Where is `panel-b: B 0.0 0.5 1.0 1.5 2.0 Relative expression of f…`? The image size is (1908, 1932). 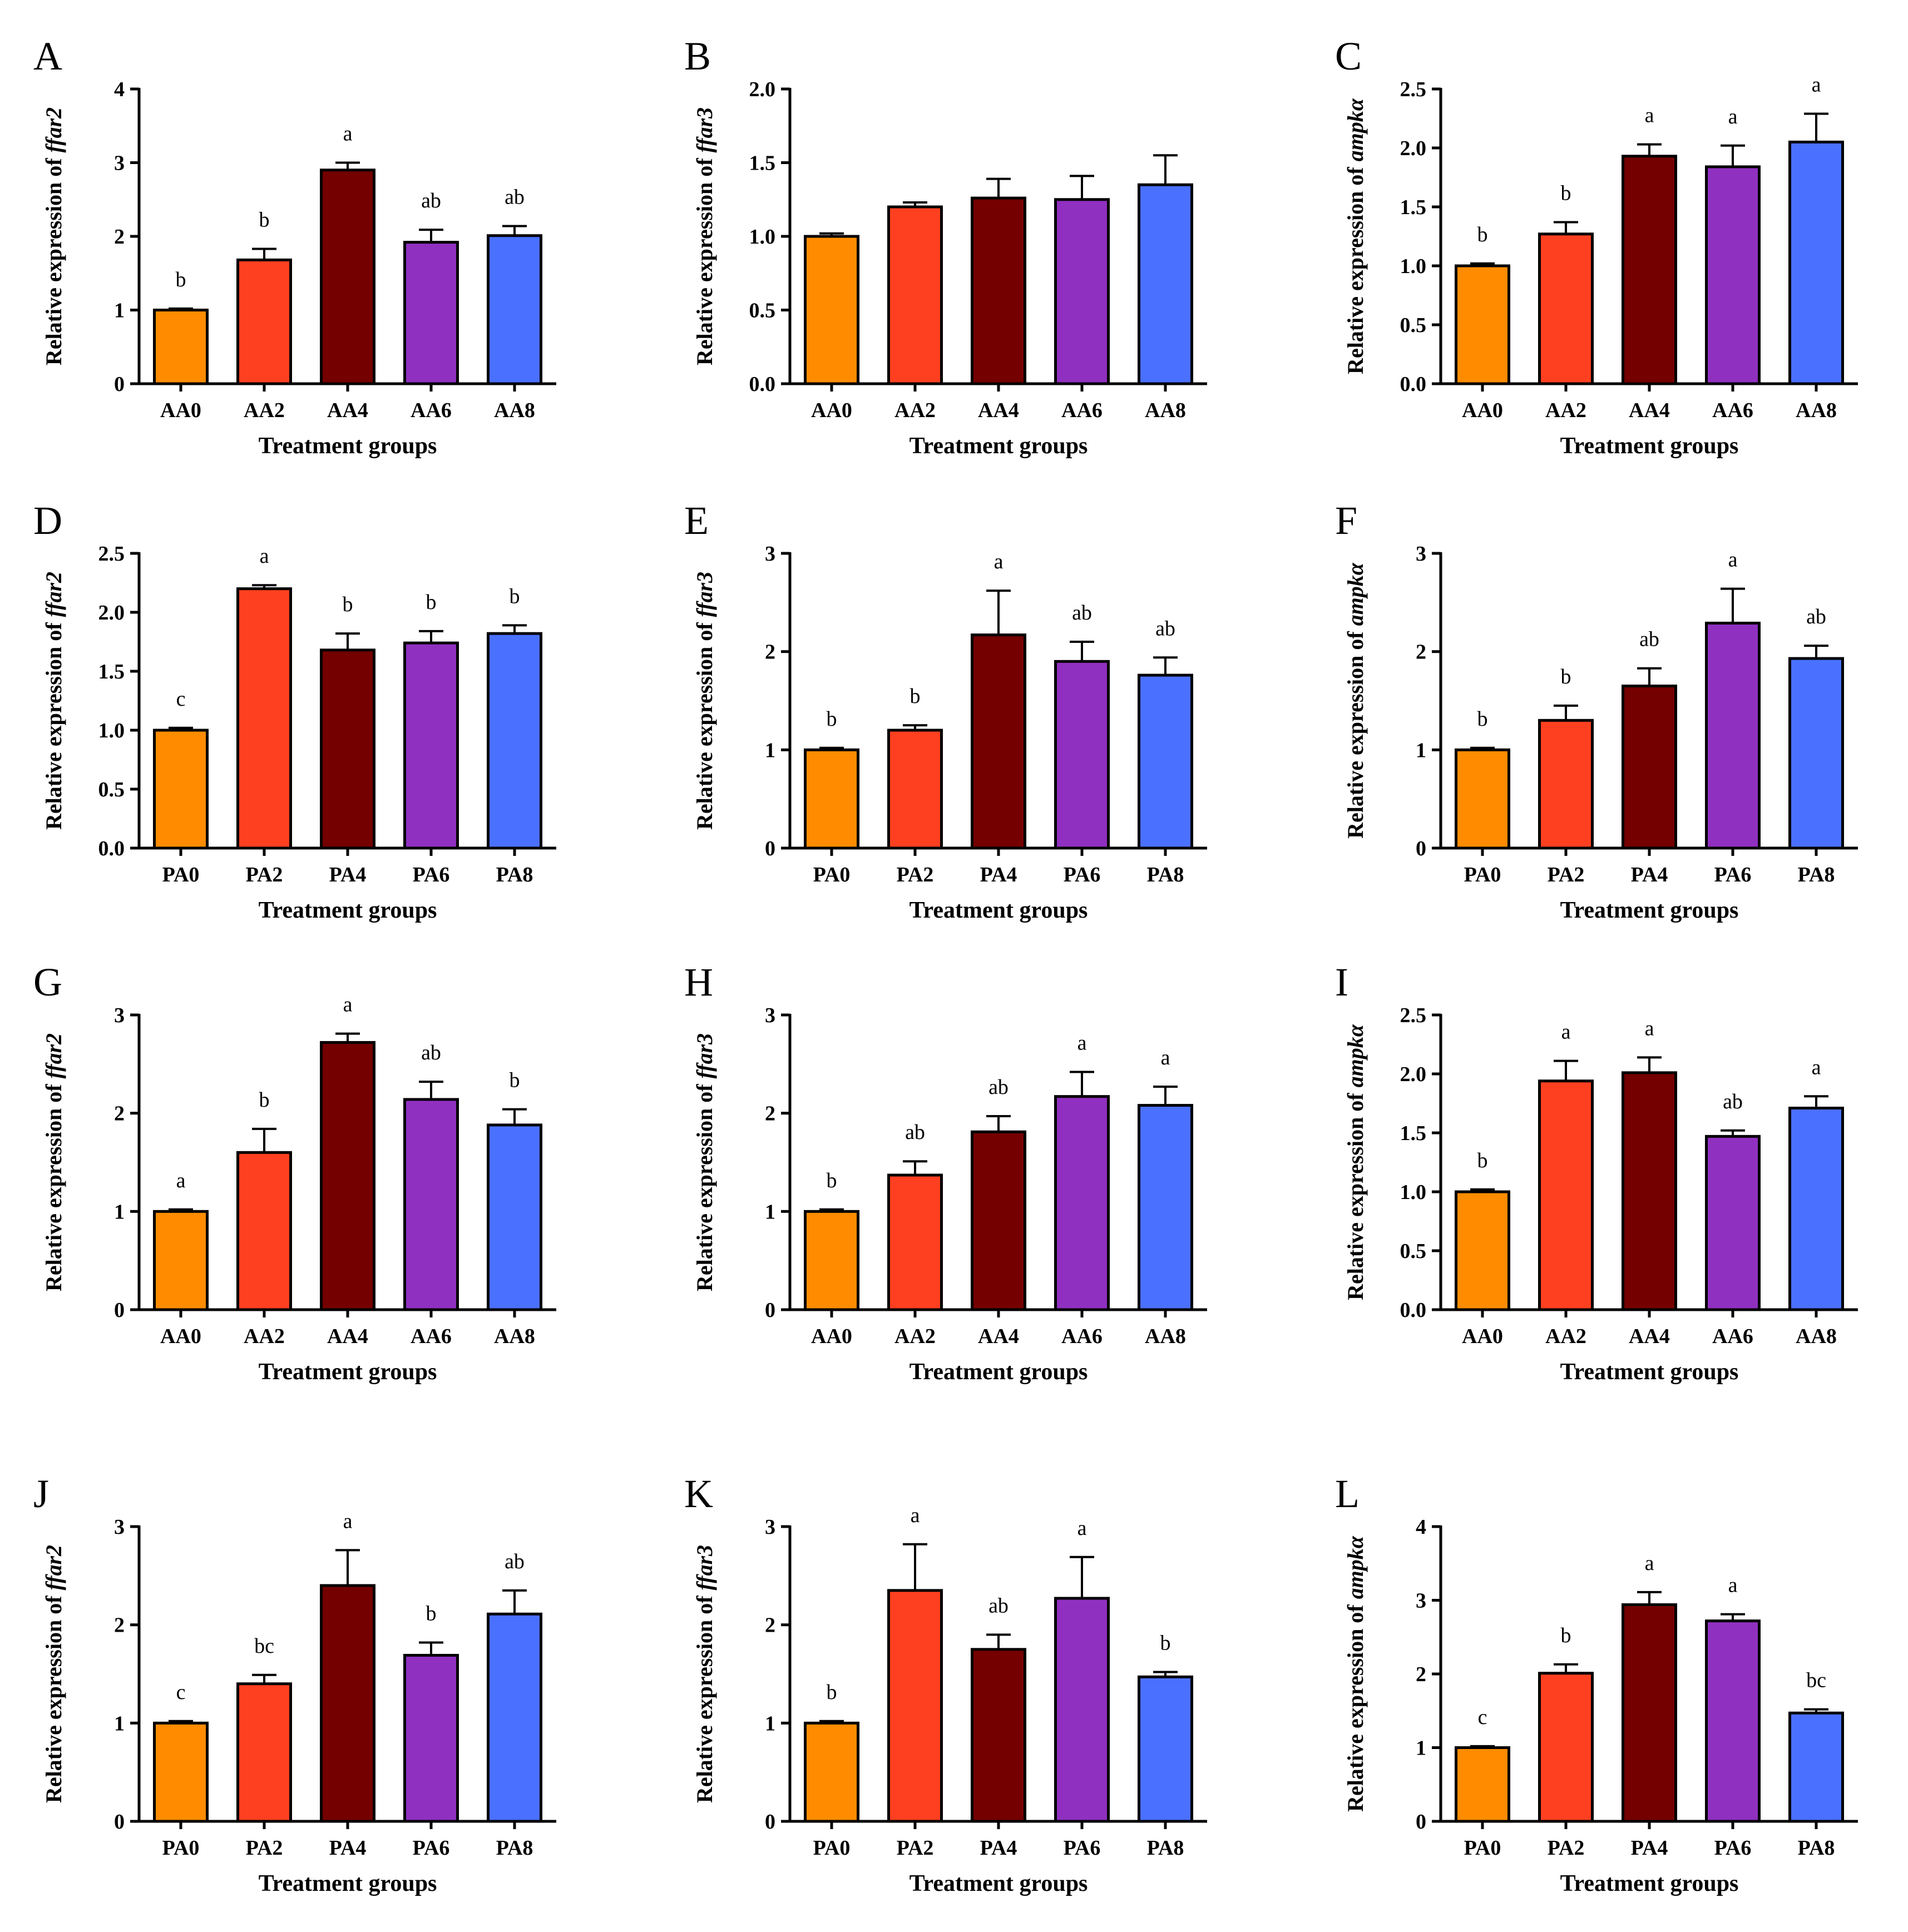 panel-b: B 0.0 0.5 1.0 1.5 2.0 Relative expression of f… is located at coordinates (945, 246).